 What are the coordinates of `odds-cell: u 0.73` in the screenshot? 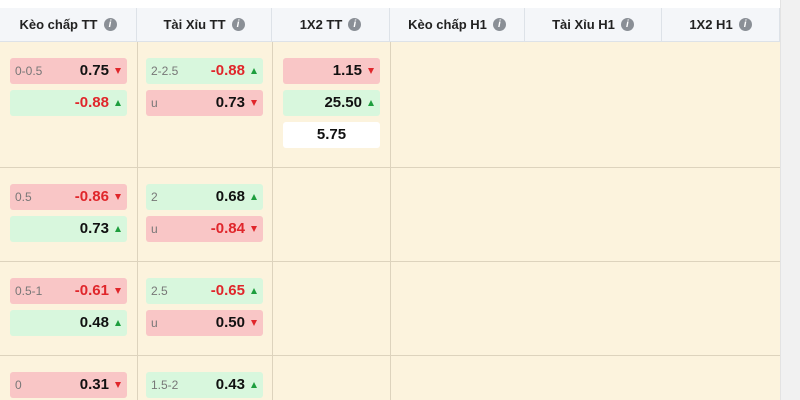 It's located at (204, 103).